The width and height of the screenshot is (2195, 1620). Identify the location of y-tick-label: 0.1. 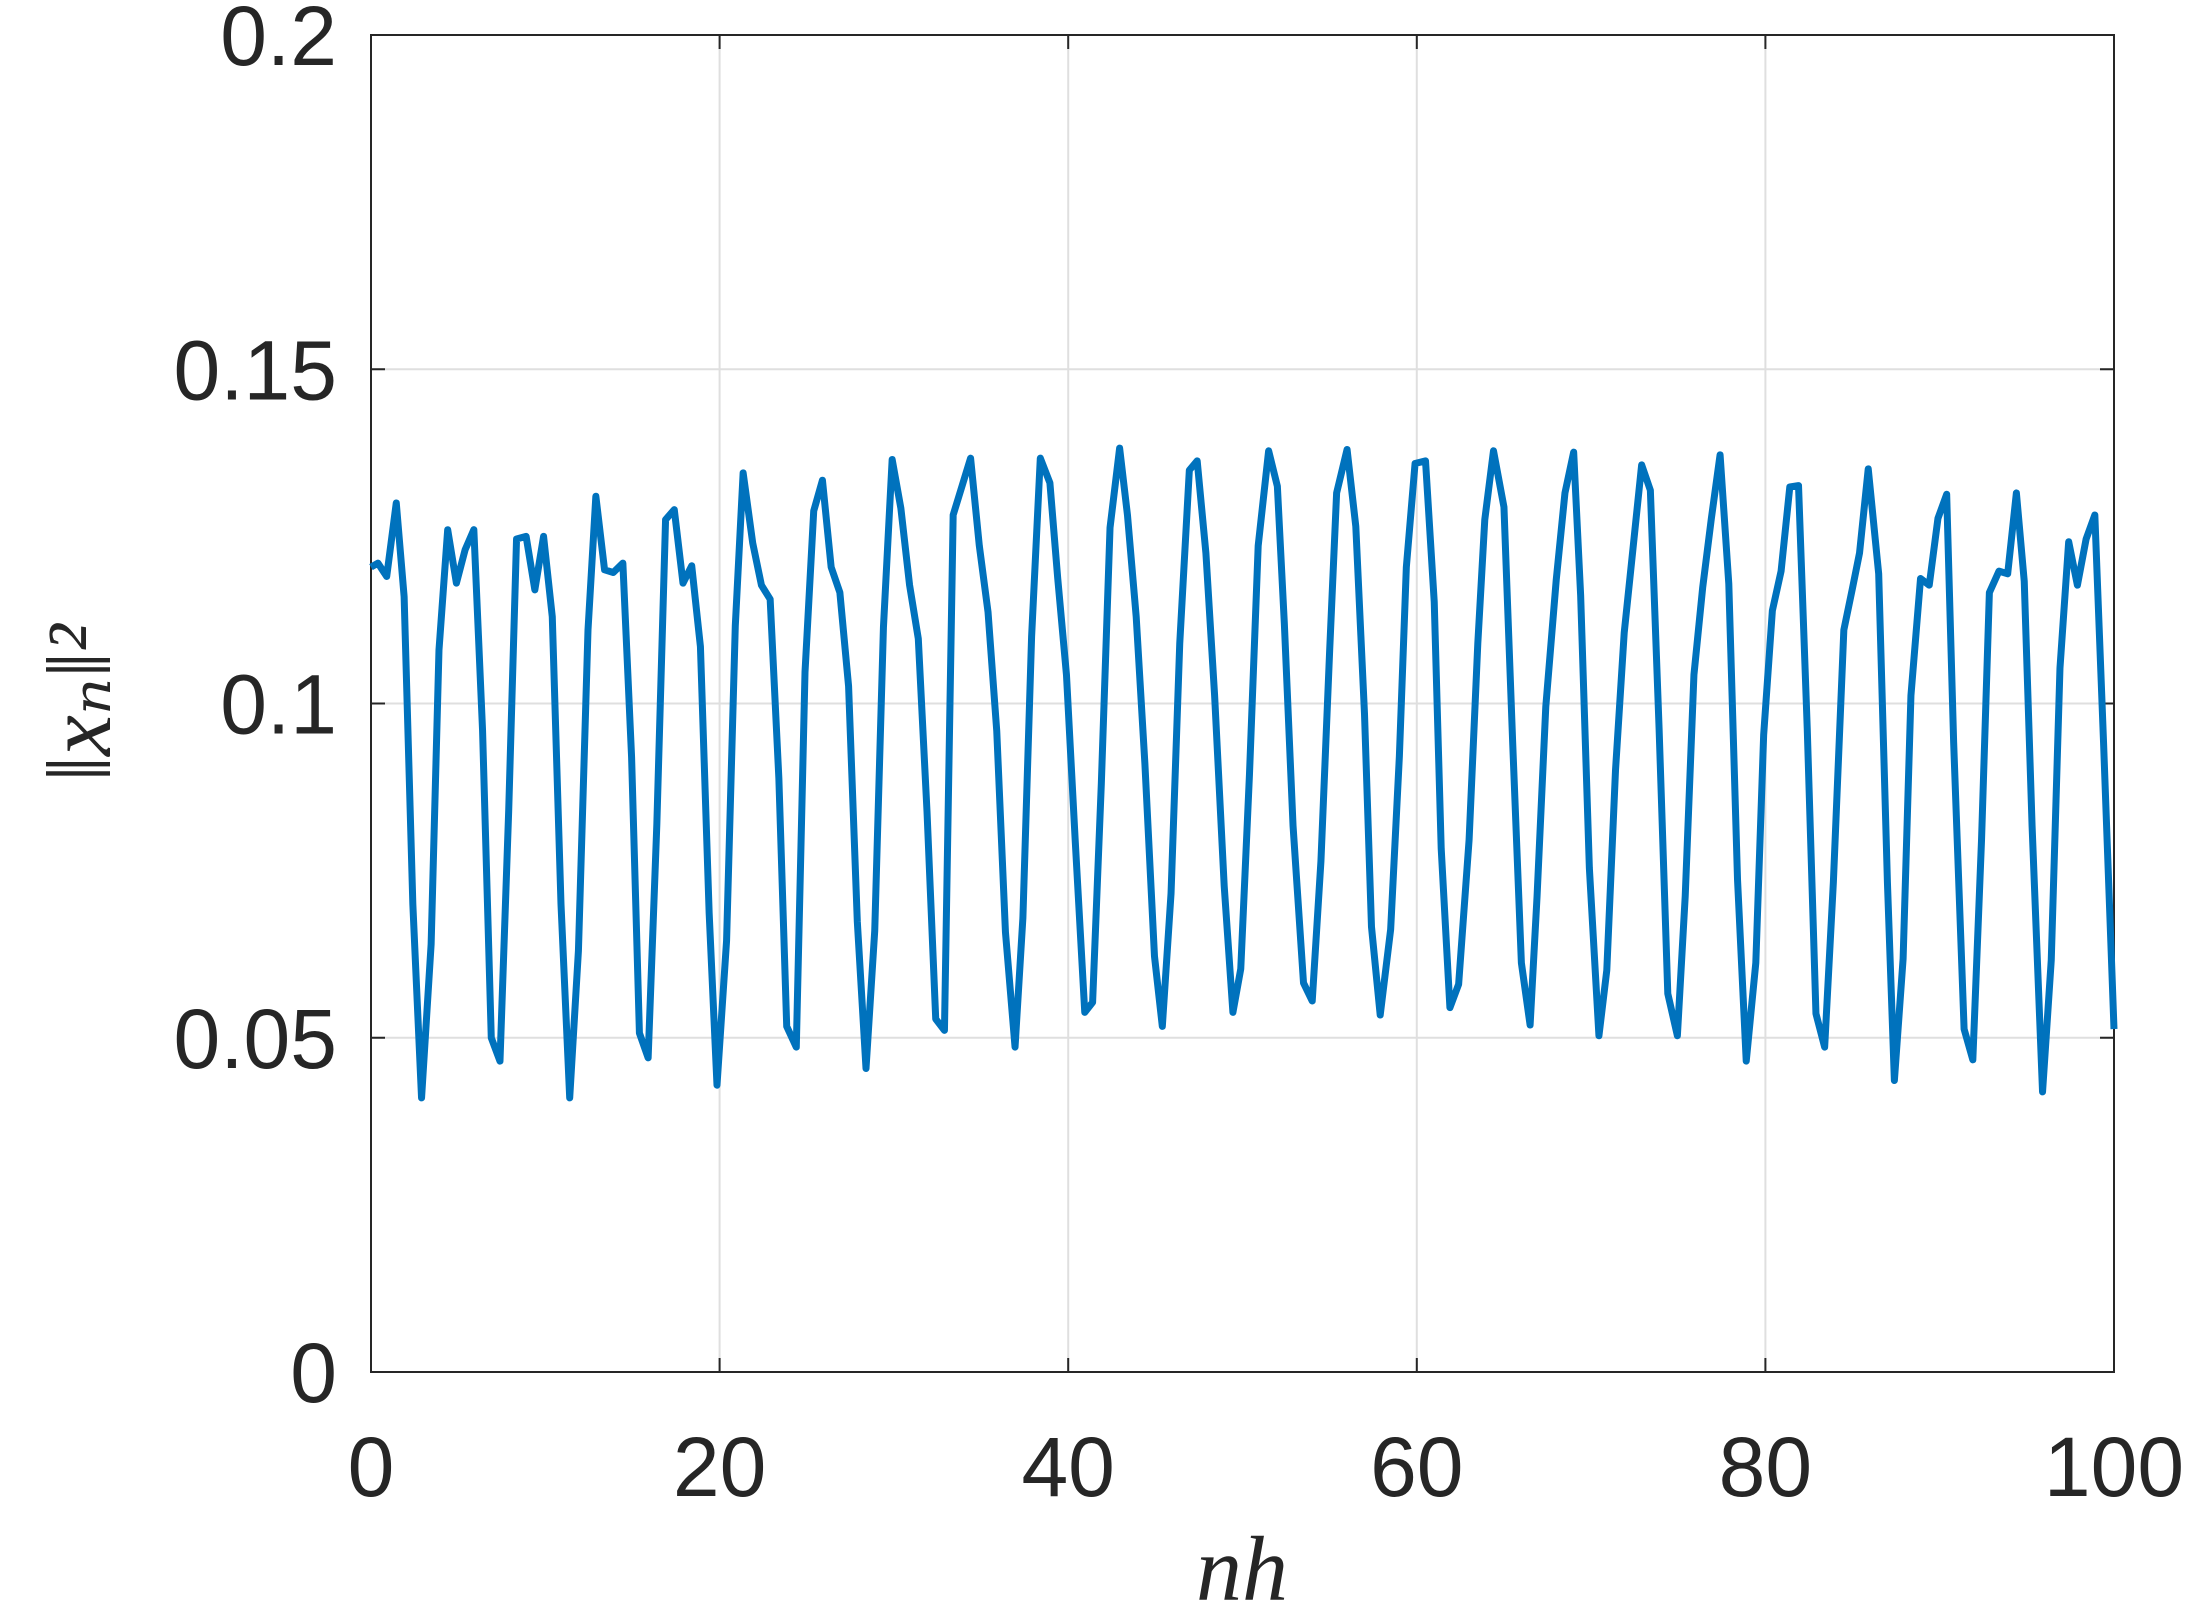
(278, 705).